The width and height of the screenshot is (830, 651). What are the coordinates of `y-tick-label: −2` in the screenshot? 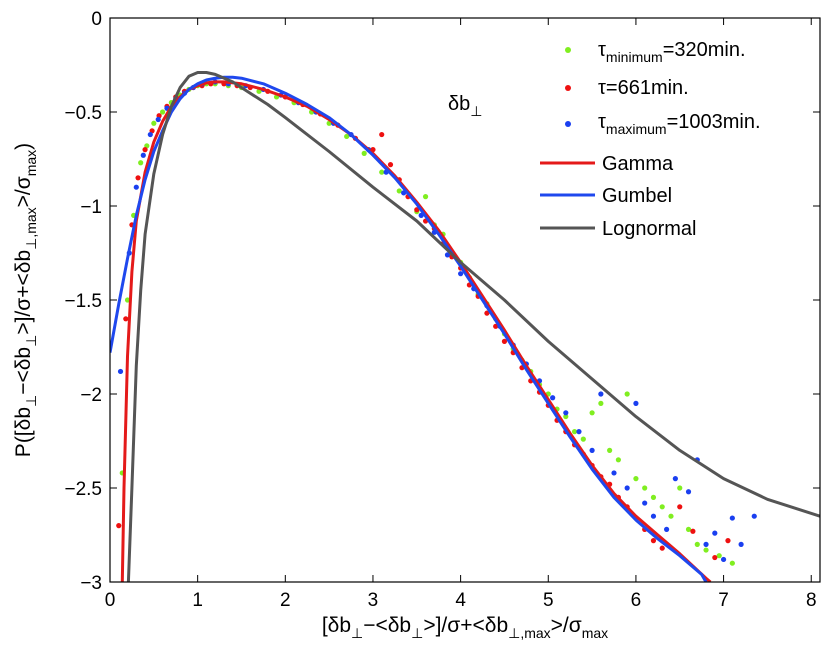 It's located at (91, 395).